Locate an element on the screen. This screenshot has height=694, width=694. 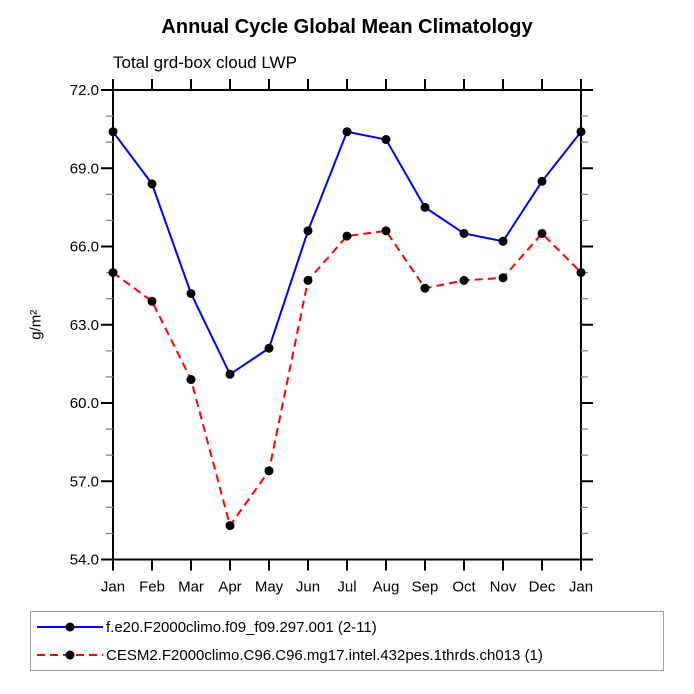
x-tick-label: Mar is located at coordinates (191, 587).